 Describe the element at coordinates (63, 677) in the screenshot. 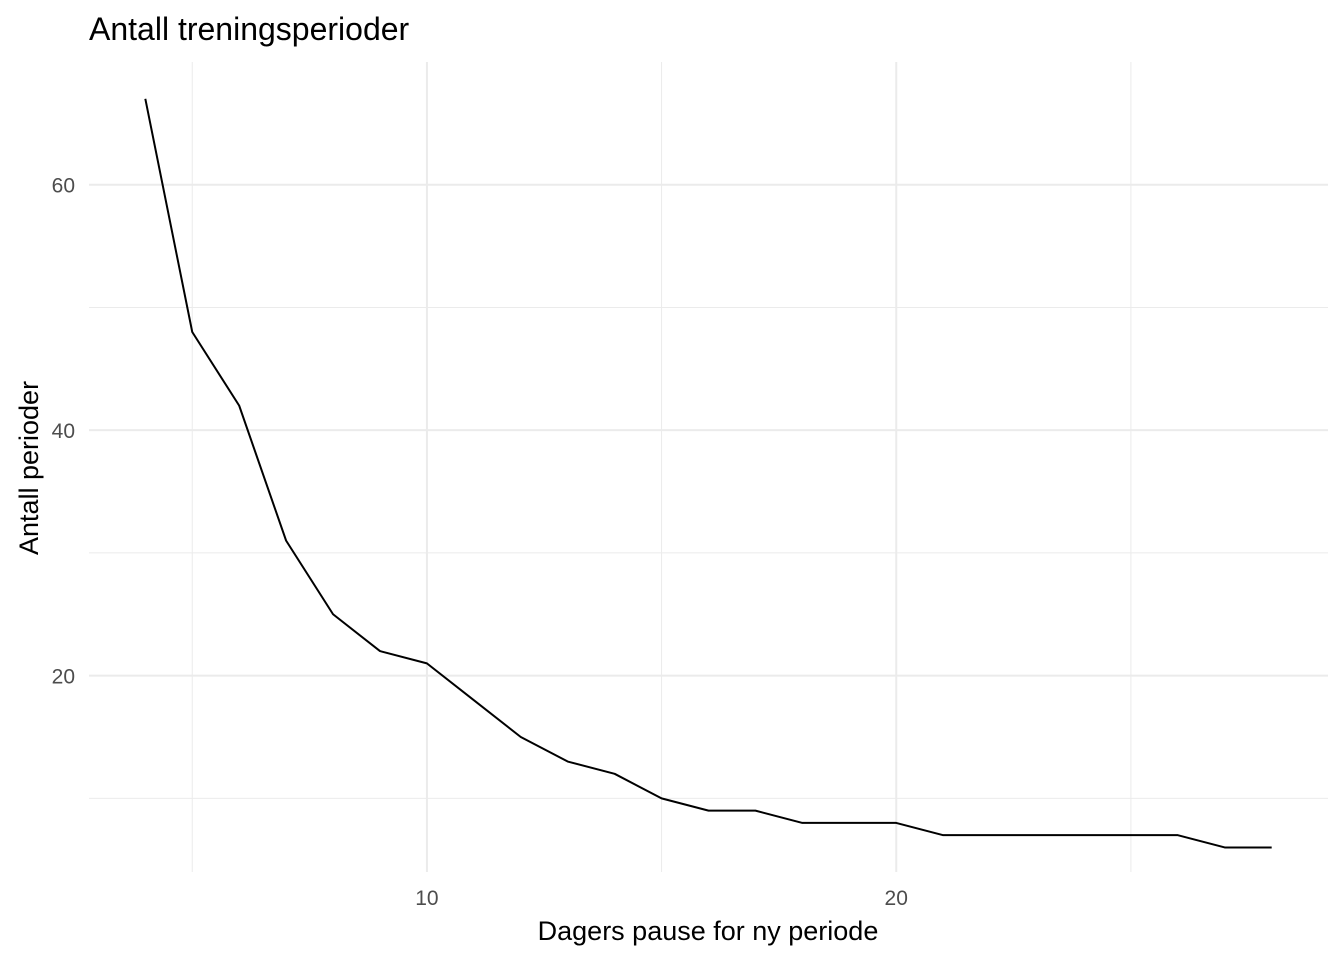

I see `y-tick-label: 20` at that location.